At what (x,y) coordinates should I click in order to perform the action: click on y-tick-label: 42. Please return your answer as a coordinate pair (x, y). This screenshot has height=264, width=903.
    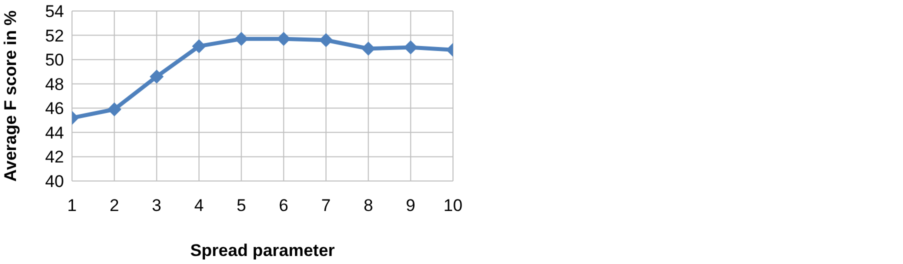
    Looking at the image, I should click on (54, 157).